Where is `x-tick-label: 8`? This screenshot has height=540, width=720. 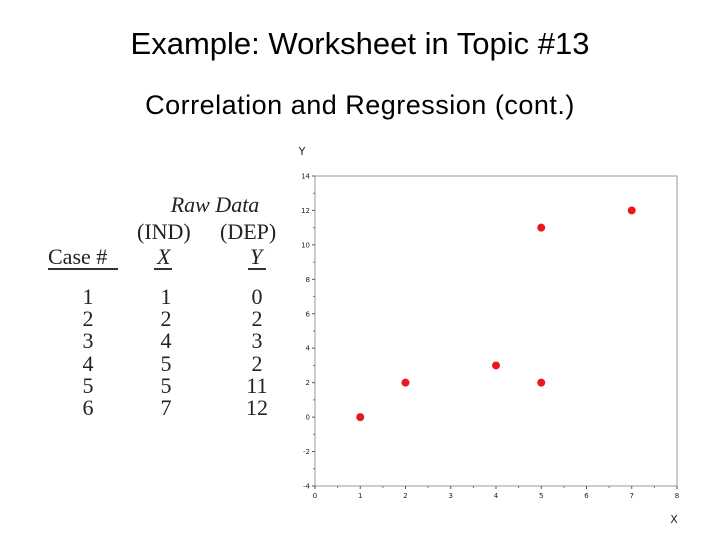
x-tick-label: 8 is located at coordinates (677, 496).